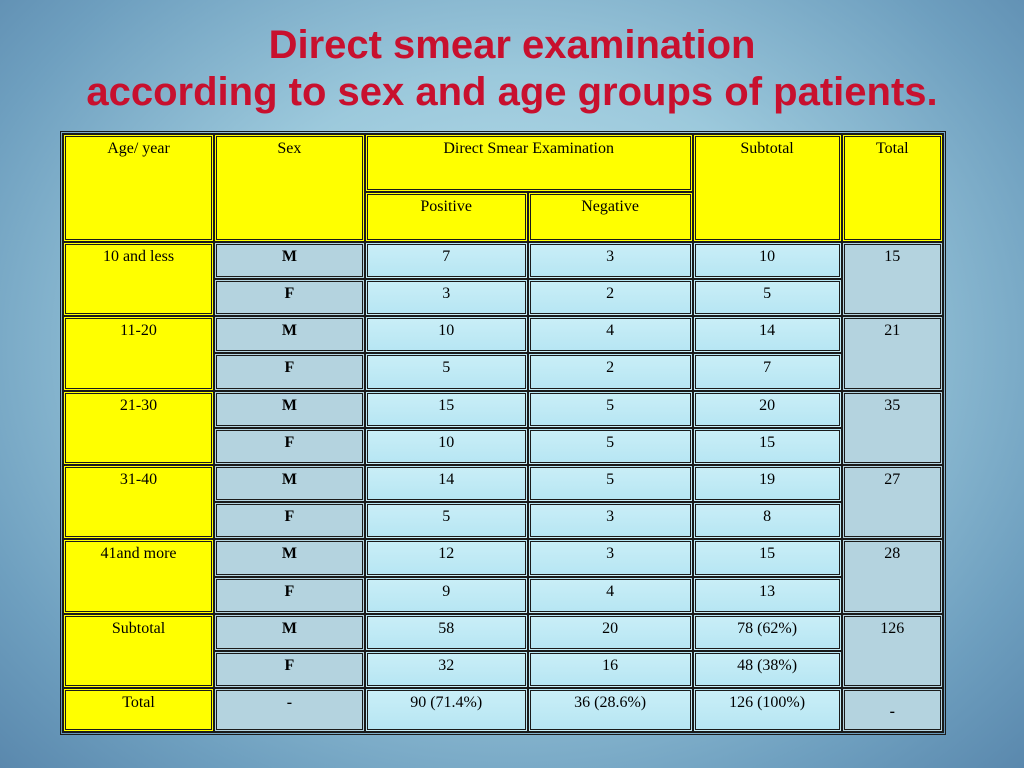 This screenshot has height=768, width=1024. I want to click on positive-cell: 15, so click(446, 409).